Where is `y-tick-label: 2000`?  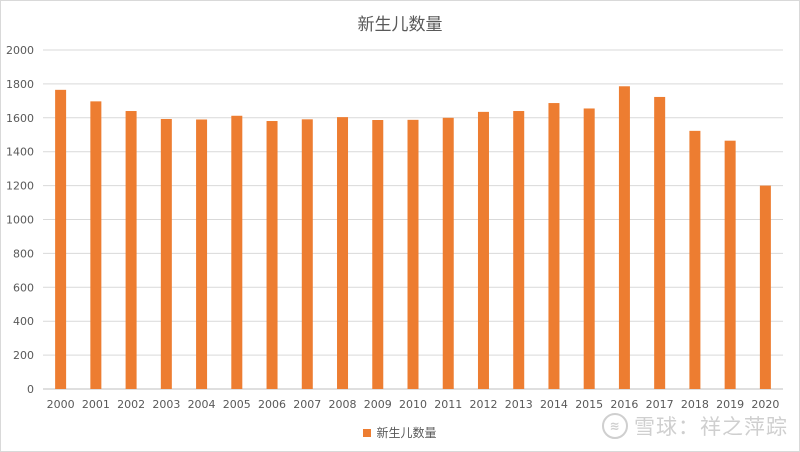
y-tick-label: 2000 is located at coordinates (20, 50).